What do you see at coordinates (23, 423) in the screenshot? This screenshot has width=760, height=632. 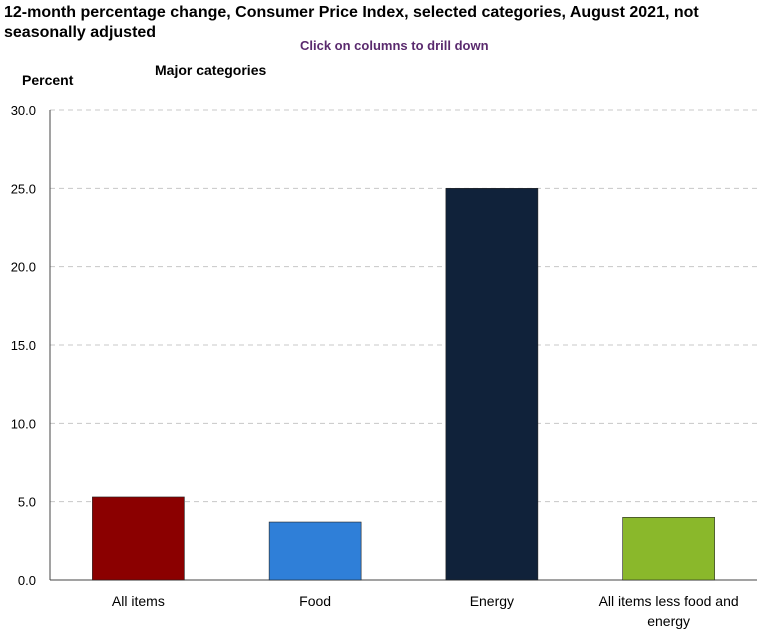 I see `y-tick-label: 10.0` at bounding box center [23, 423].